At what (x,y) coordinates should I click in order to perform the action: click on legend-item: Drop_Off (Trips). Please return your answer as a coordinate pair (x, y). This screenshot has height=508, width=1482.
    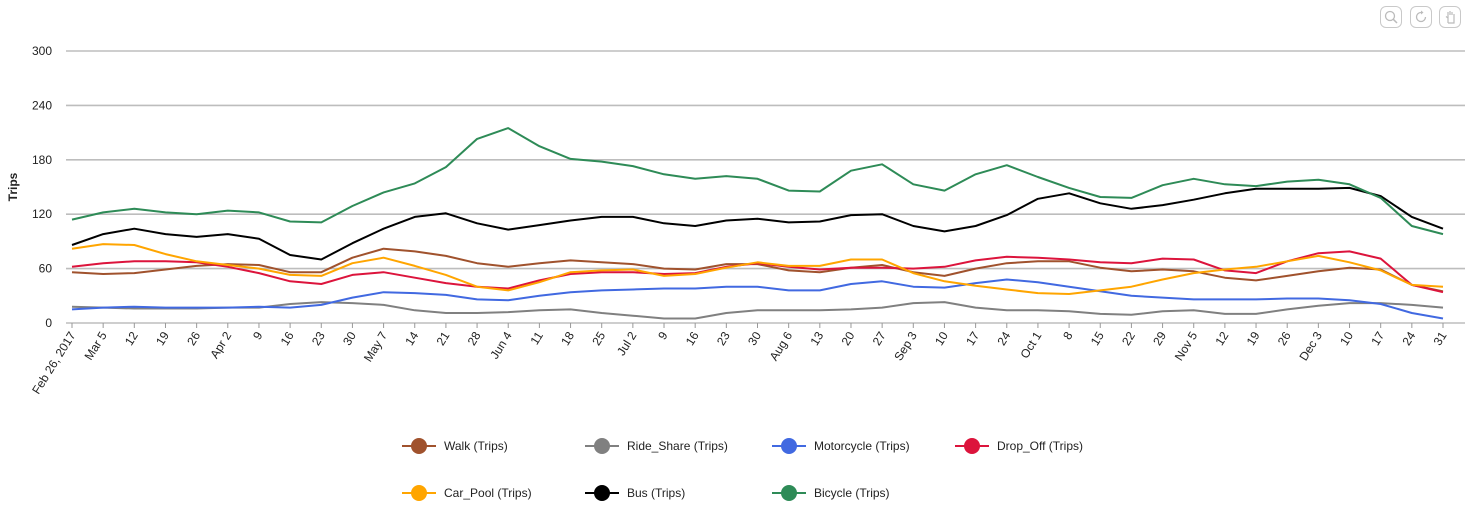
    Looking at the image, I should click on (1019, 446).